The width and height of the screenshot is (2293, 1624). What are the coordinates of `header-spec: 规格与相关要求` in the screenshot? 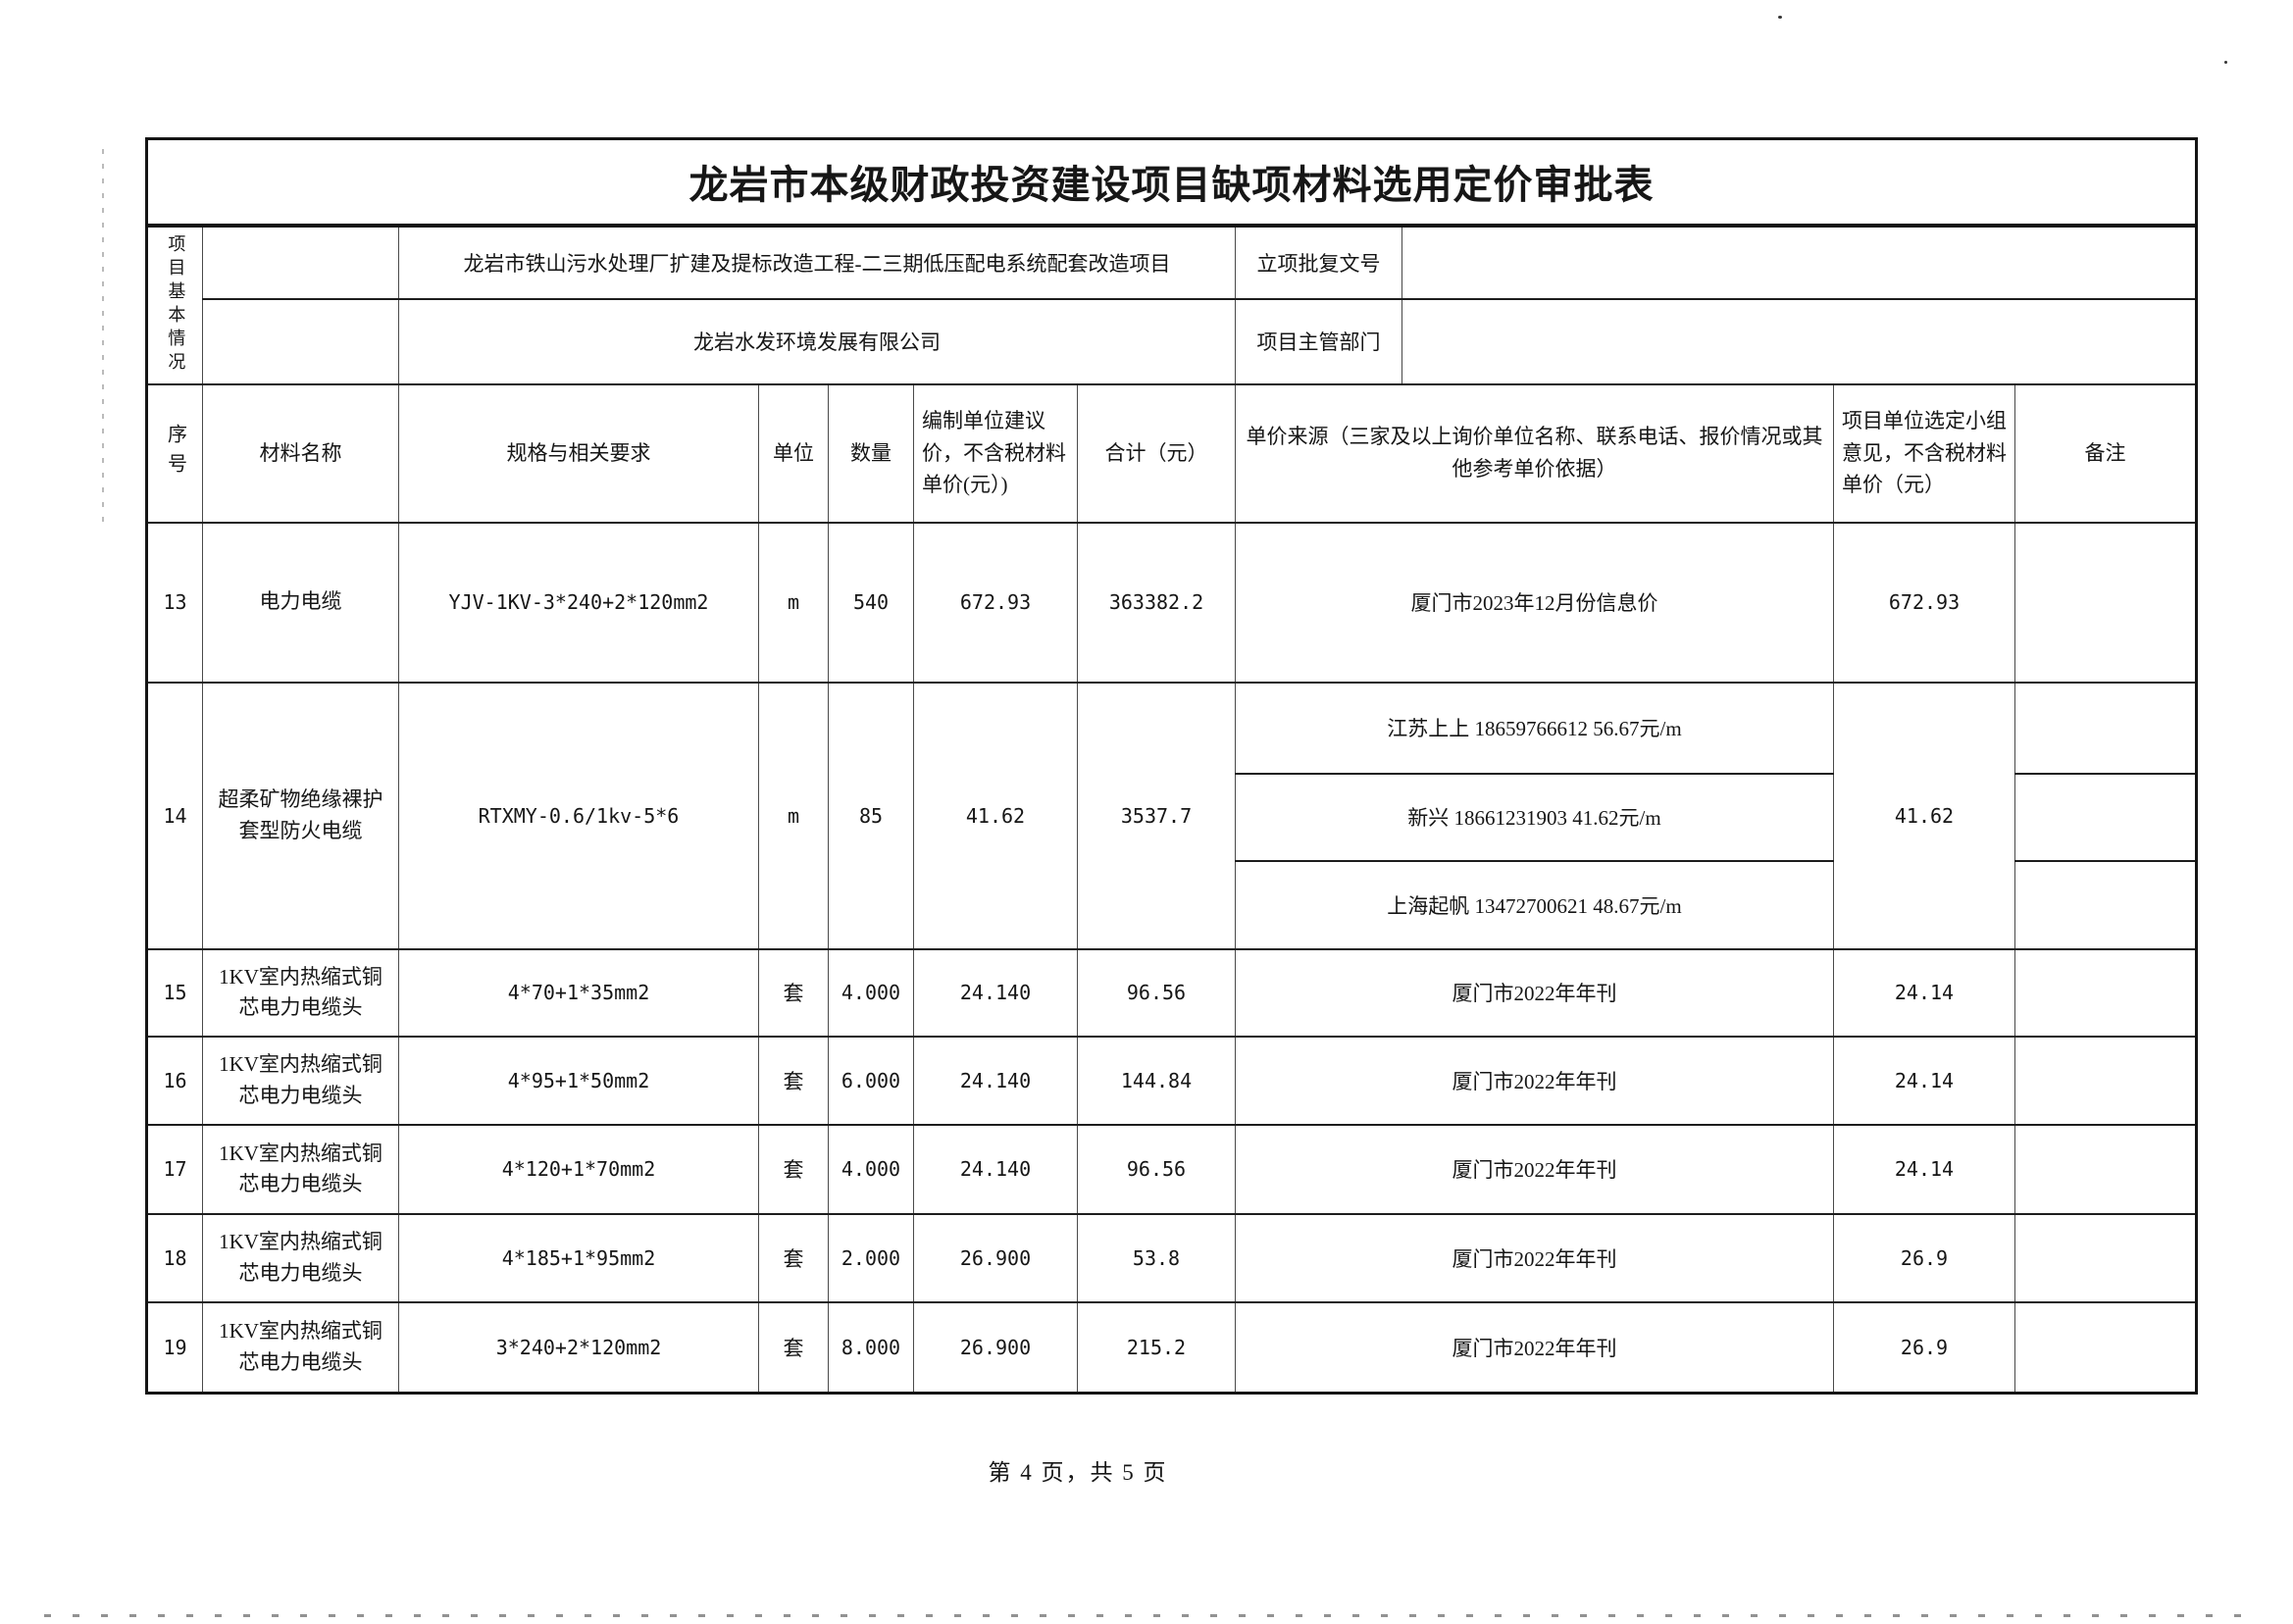 It's located at (578, 453).